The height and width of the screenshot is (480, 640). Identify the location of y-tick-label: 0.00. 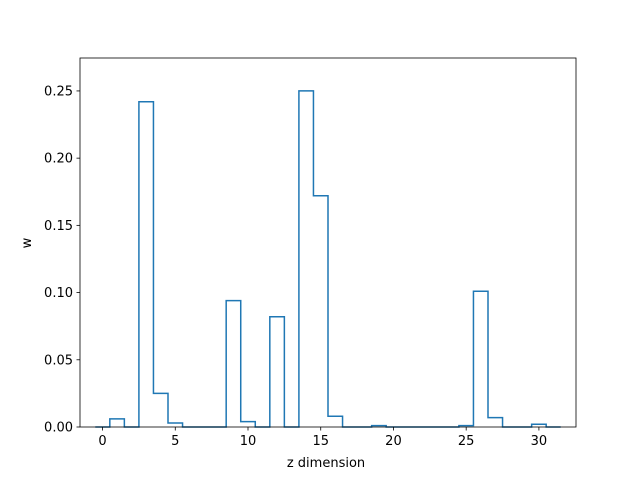
(58, 428).